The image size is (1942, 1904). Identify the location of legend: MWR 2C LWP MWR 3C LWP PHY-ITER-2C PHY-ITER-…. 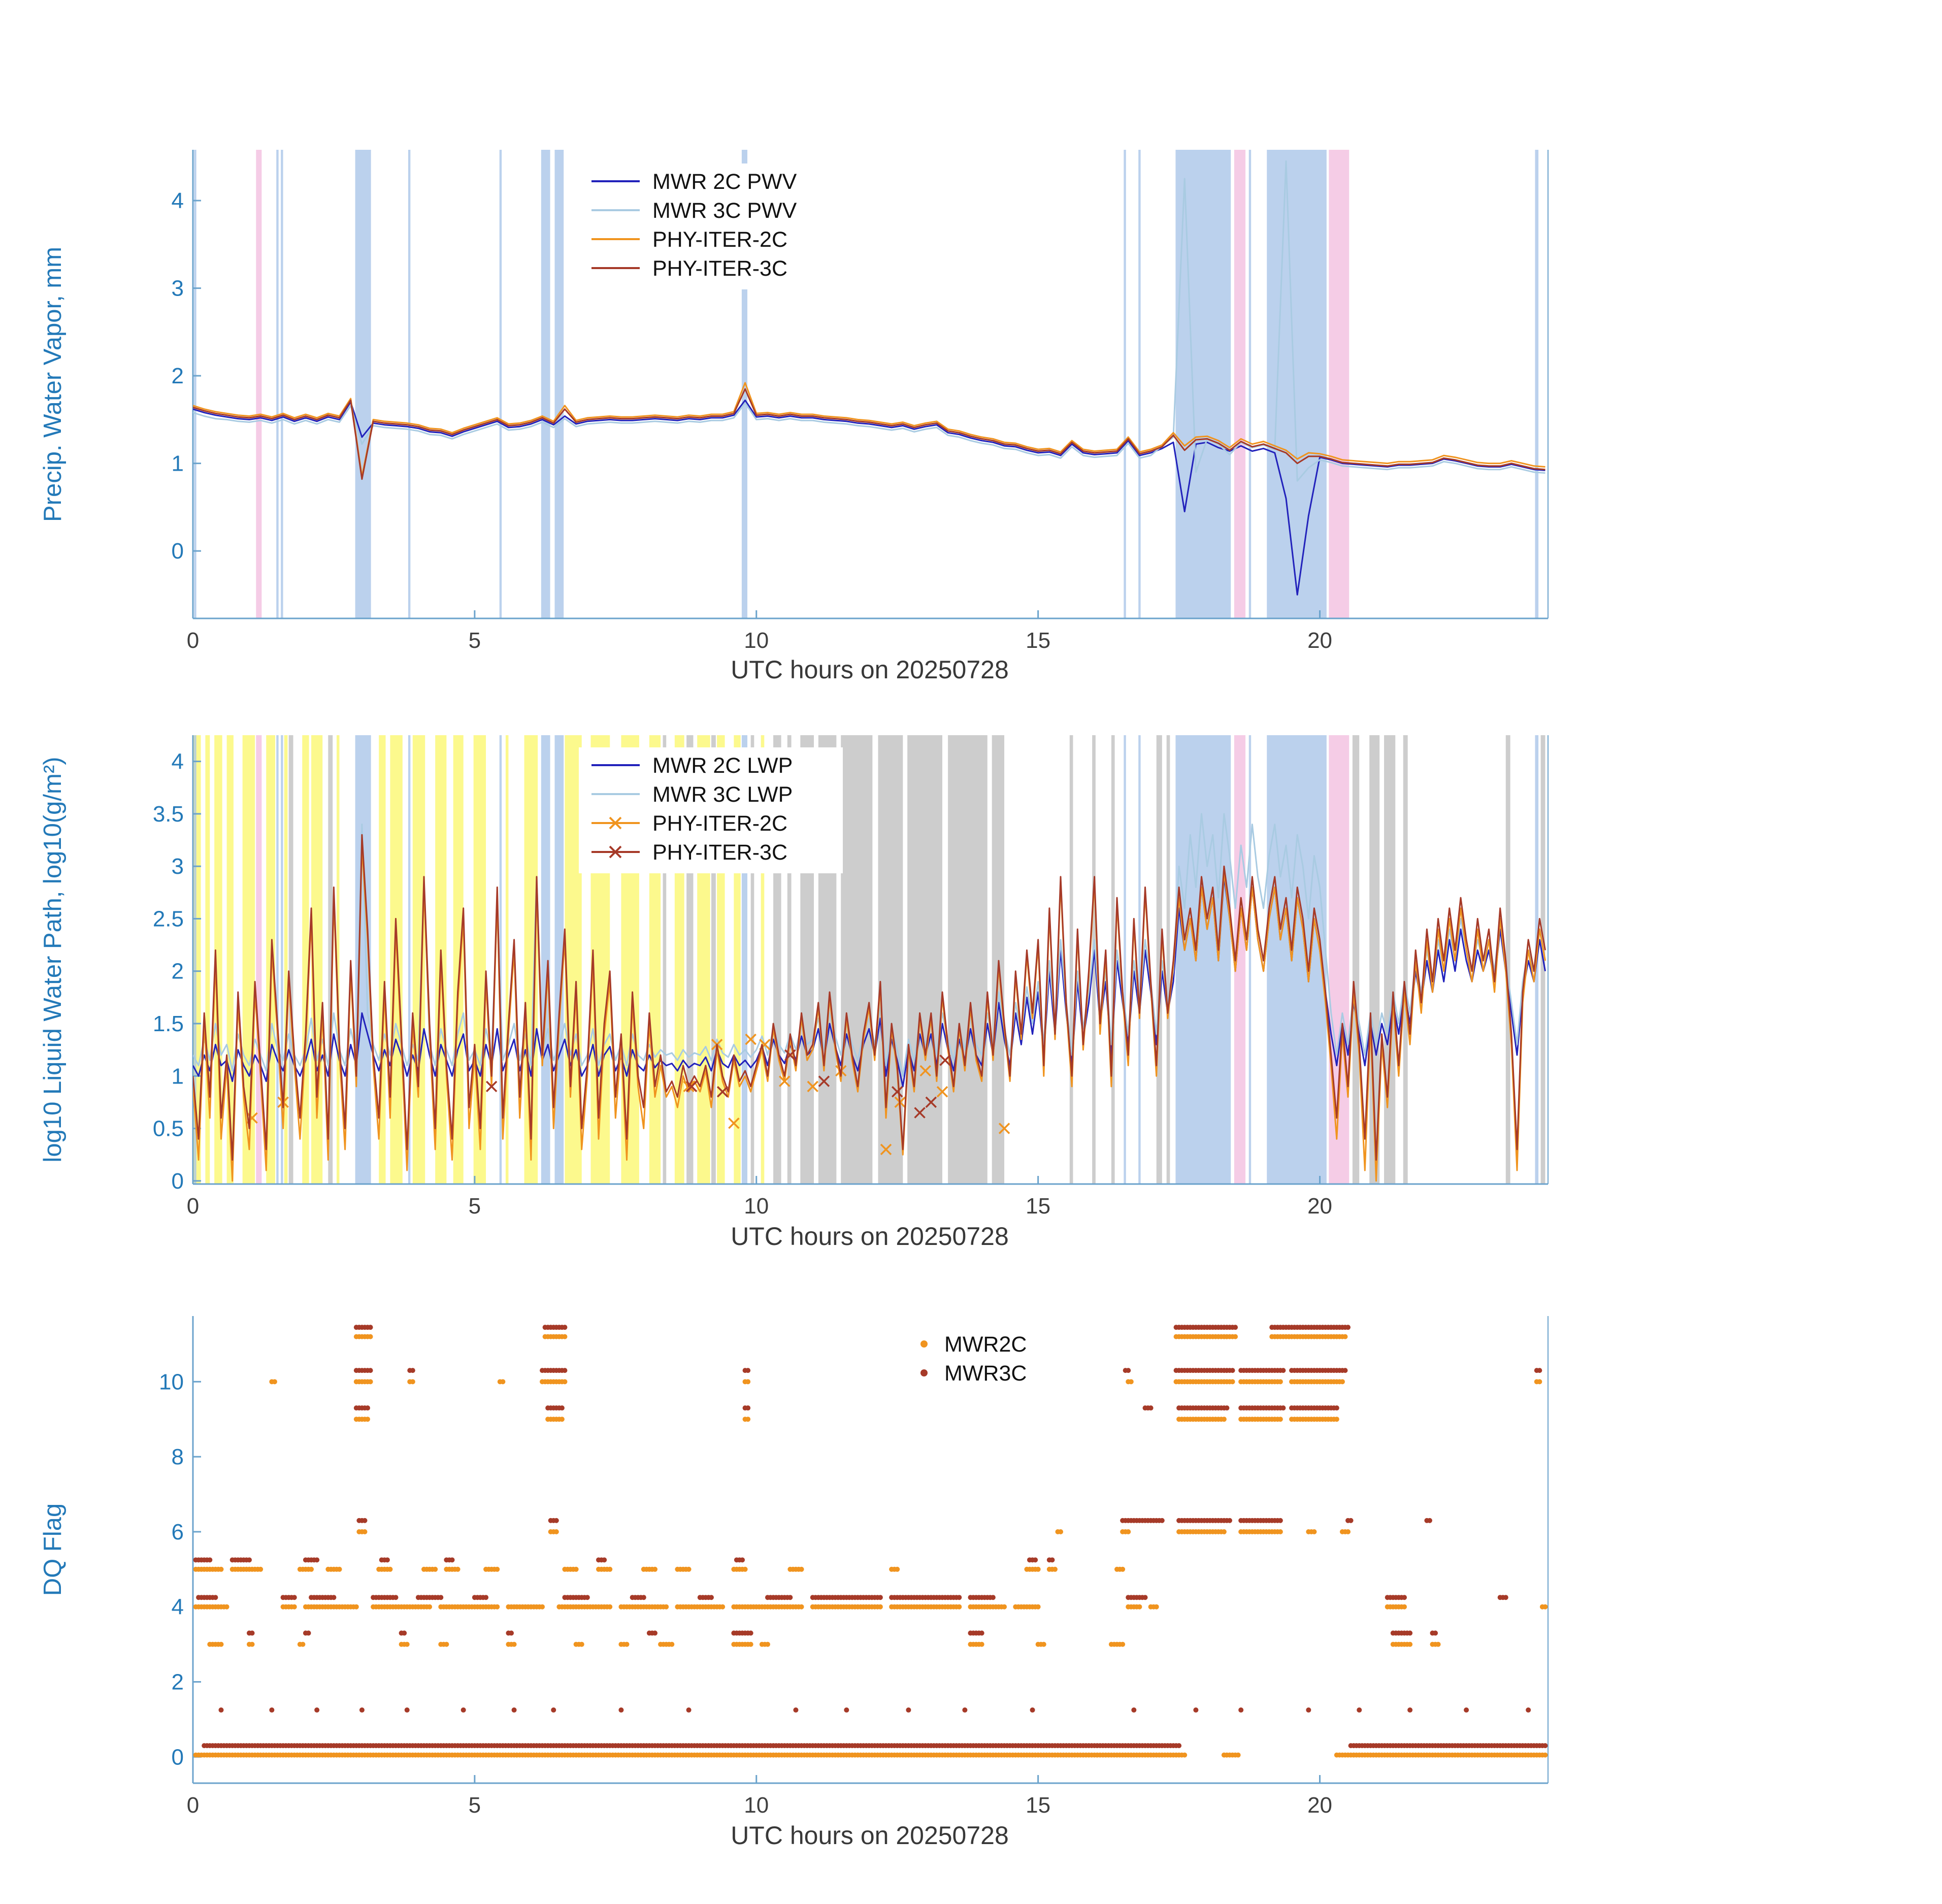
(711, 810).